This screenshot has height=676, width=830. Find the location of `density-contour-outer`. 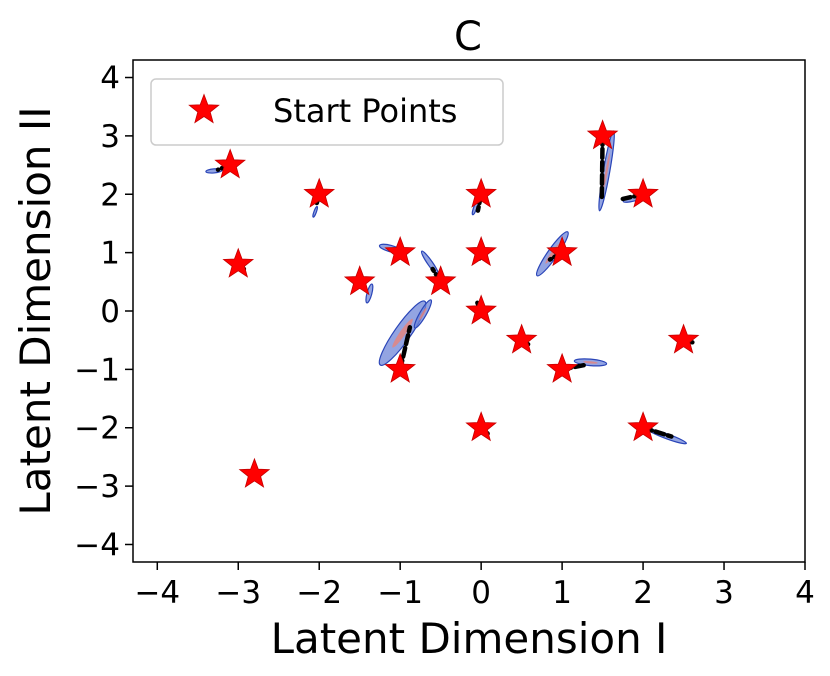

density-contour-outer is located at coordinates (315, 211).